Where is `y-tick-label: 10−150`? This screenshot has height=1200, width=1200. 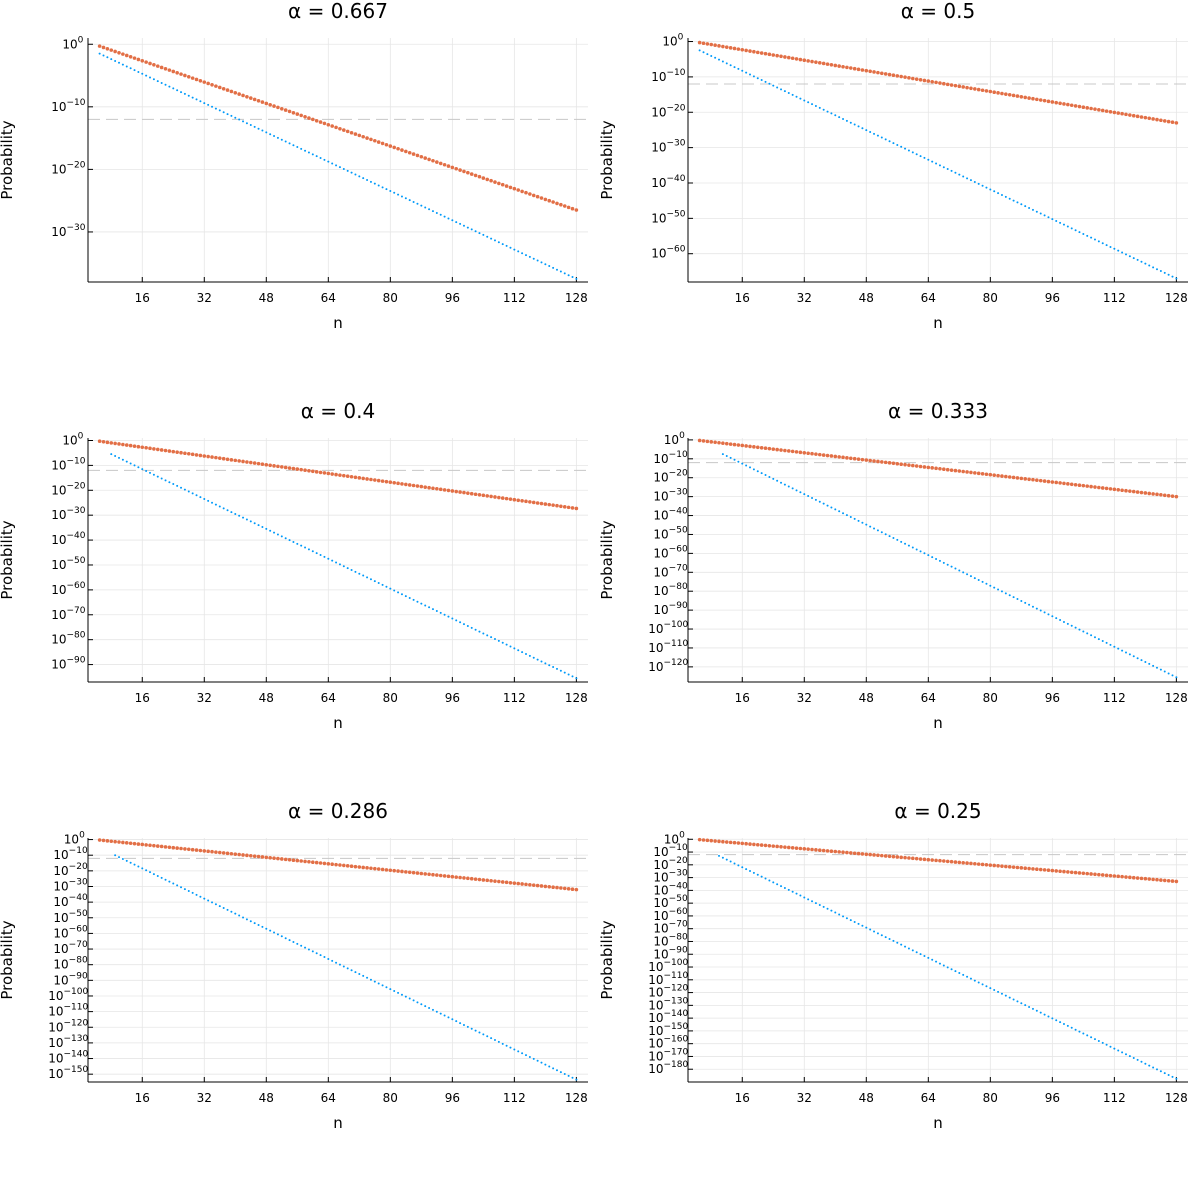 y-tick-label: 10−150 is located at coordinates (668, 1030).